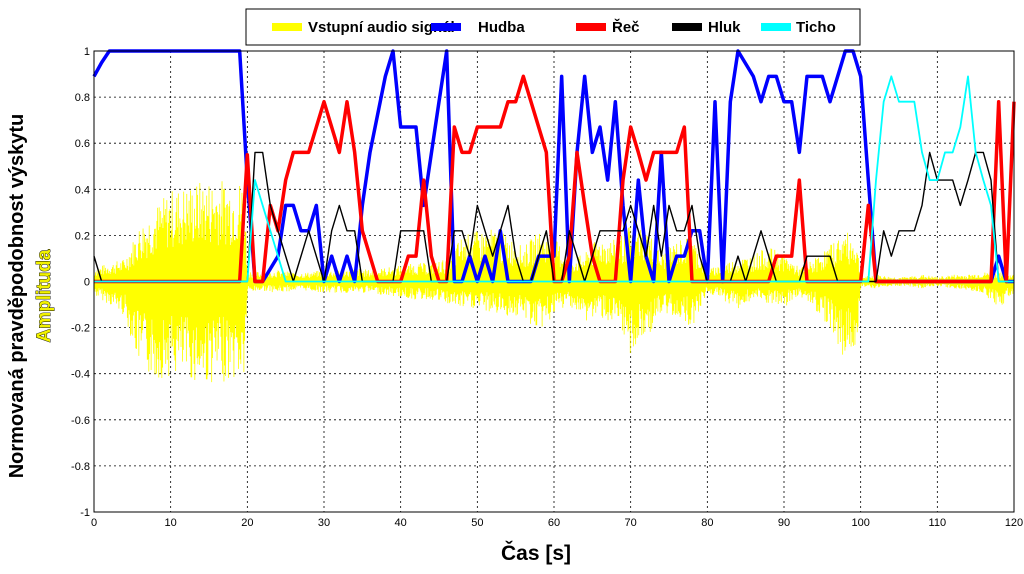 Image resolution: width=1024 pixels, height=574 pixels. What do you see at coordinates (724, 27) in the screenshot?
I see `legend-label: Hluk` at bounding box center [724, 27].